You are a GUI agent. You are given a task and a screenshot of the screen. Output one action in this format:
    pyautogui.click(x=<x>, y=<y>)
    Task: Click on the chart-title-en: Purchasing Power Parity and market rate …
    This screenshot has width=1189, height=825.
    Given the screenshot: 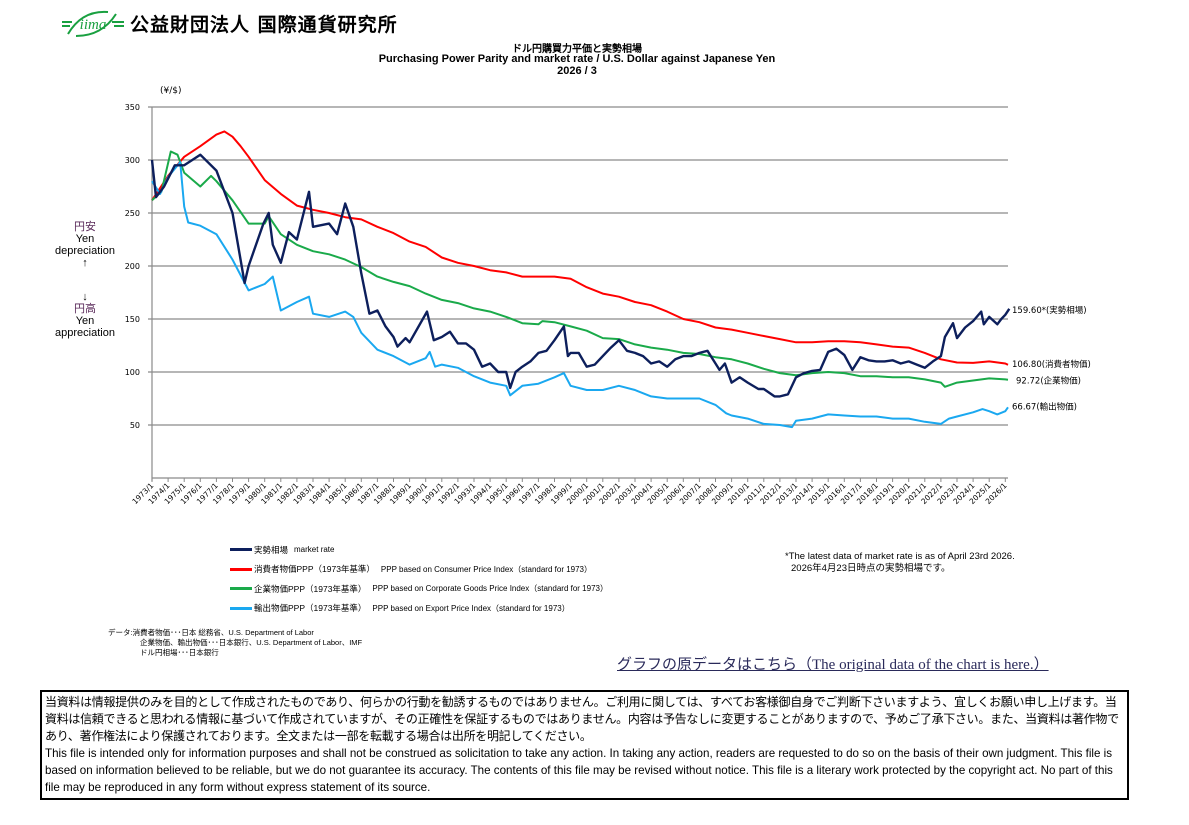 What is the action you would take?
    pyautogui.click(x=577, y=59)
    